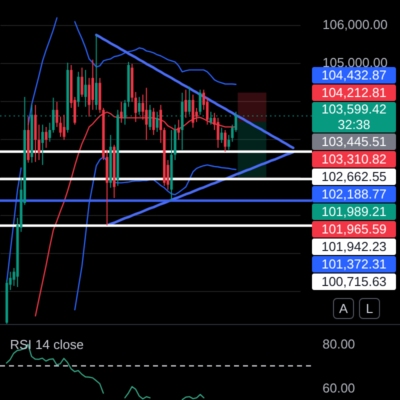 This screenshot has height=400, width=400. What do you see at coordinates (354, 281) in the screenshot?
I see `text: 100,715.63` at bounding box center [354, 281].